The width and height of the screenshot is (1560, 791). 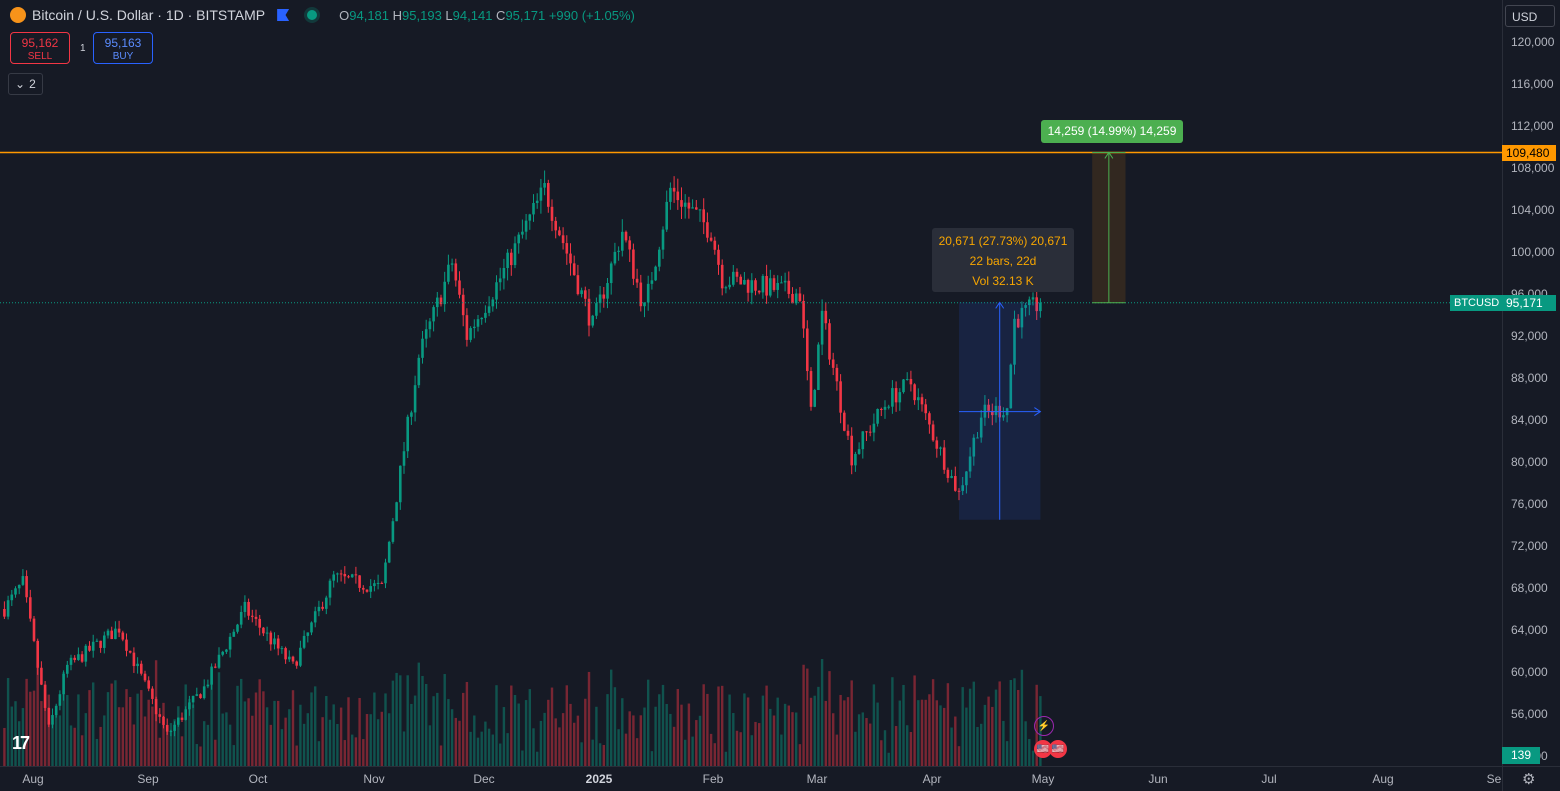 I want to click on lightning-event-icon: ⚡, so click(x=1044, y=726).